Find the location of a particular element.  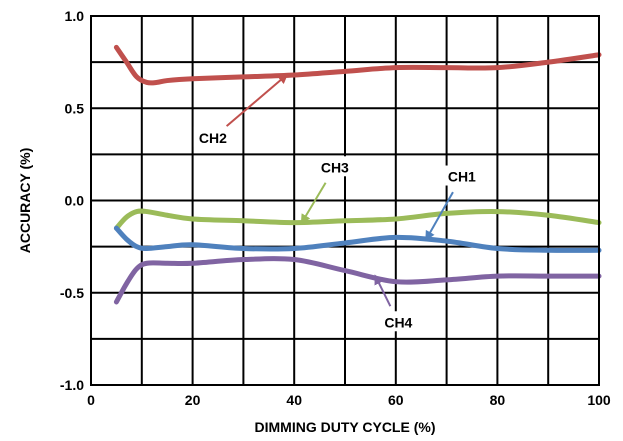

annotation-arrow-ch3 is located at coordinates (314, 203).